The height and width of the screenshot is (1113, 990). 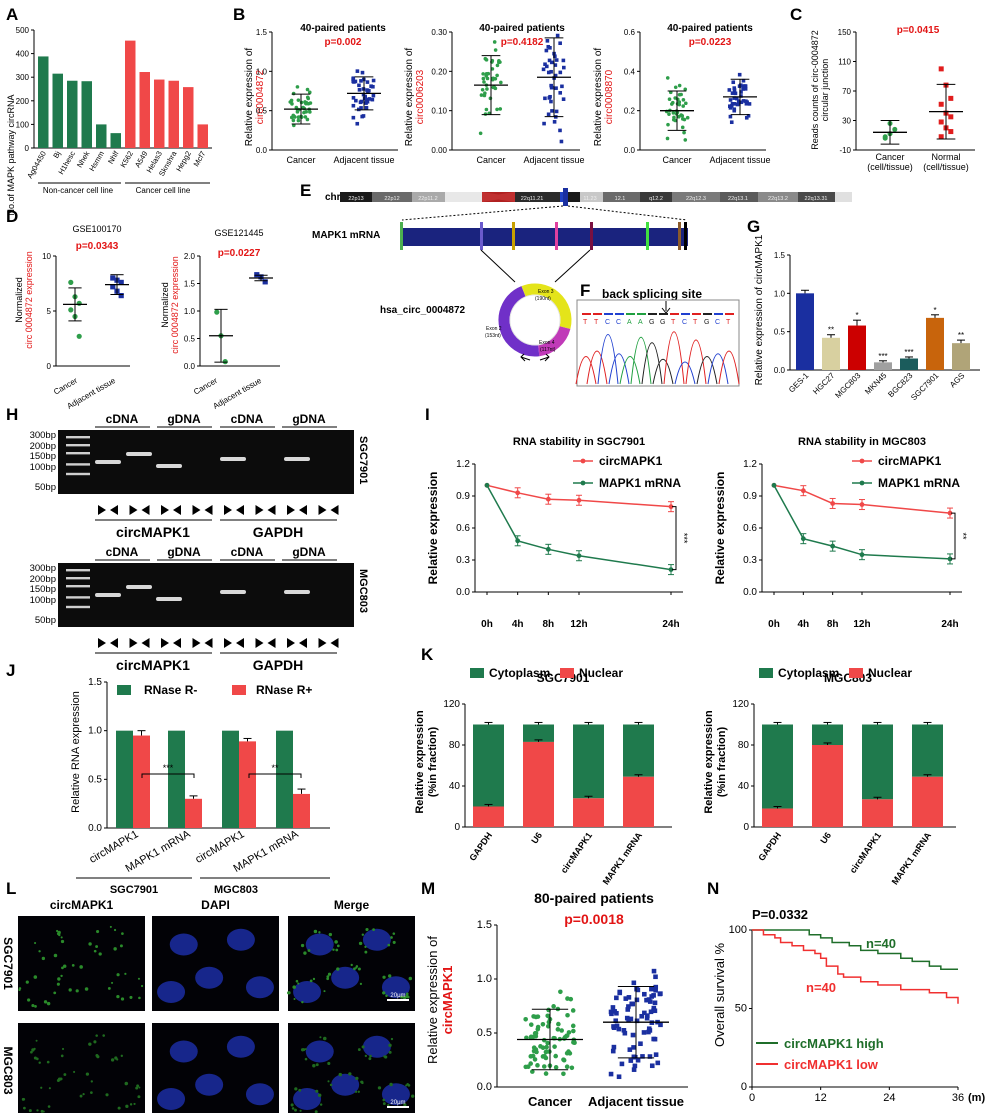 I want to click on bar-rnase-minus, so click(x=284, y=779).